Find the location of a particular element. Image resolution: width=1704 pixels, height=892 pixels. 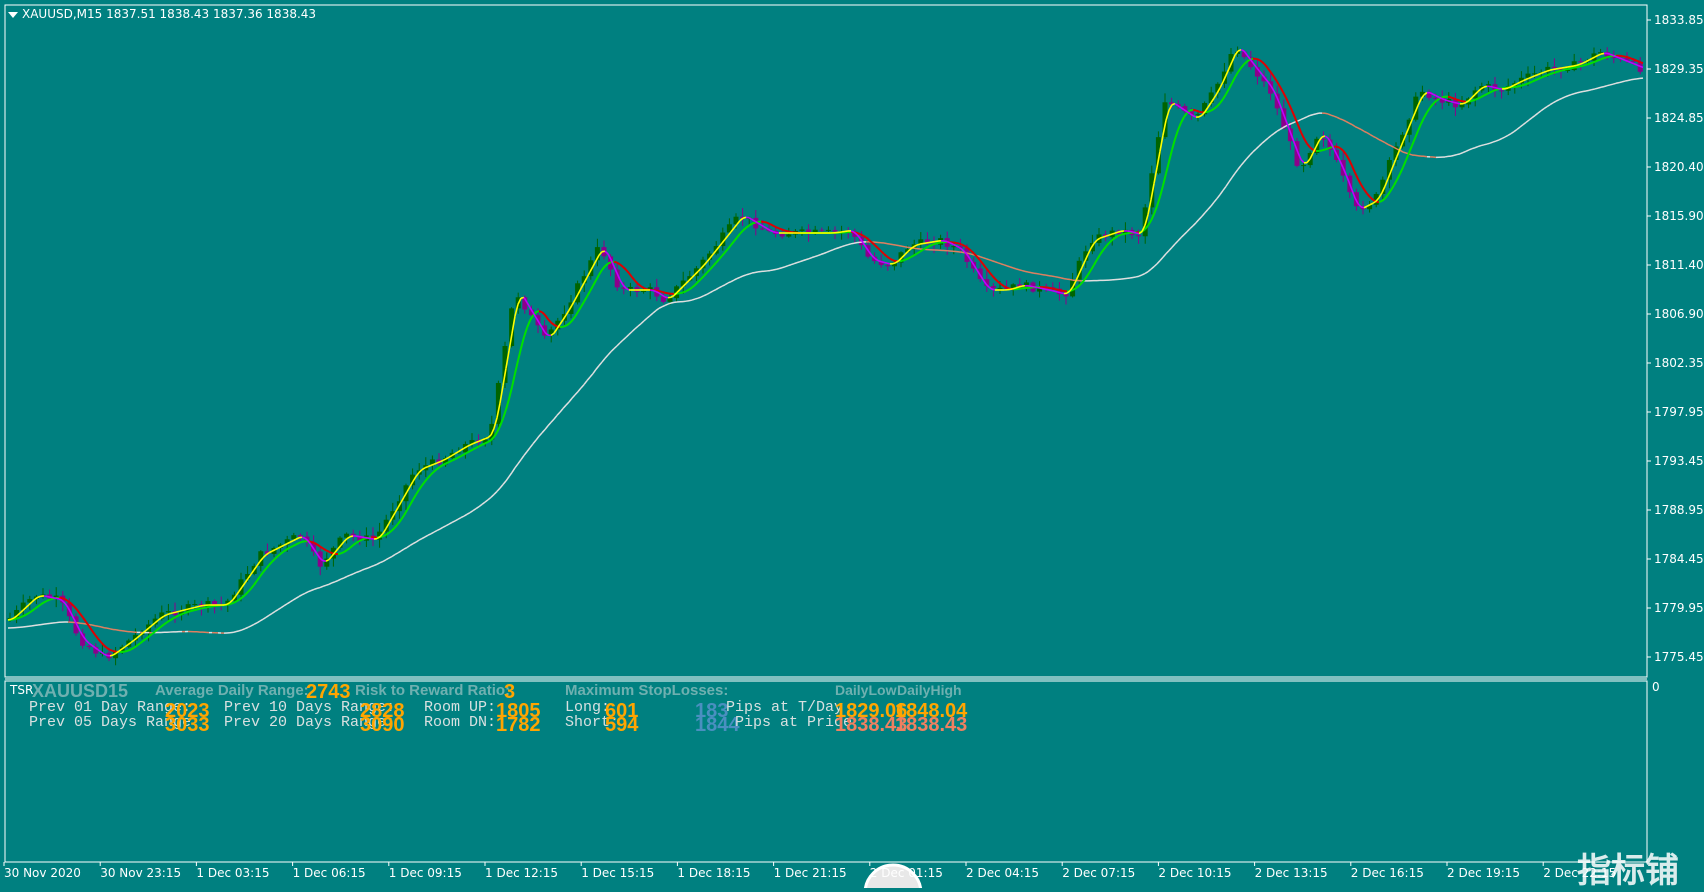

price-tick-label: 1824.85 is located at coordinates (1679, 118).